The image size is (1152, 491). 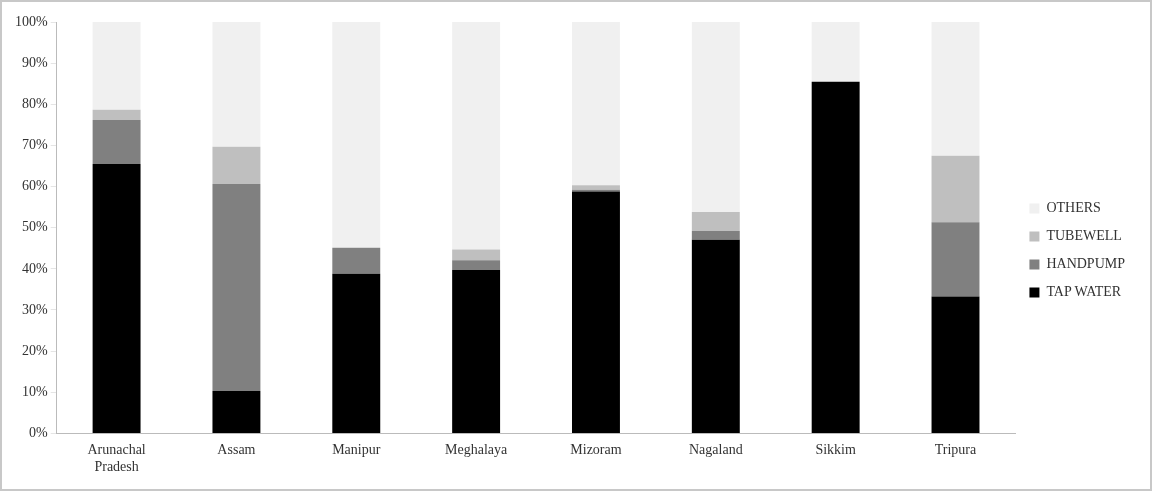 I want to click on legend-label: TAP WATER, so click(x=1084, y=292).